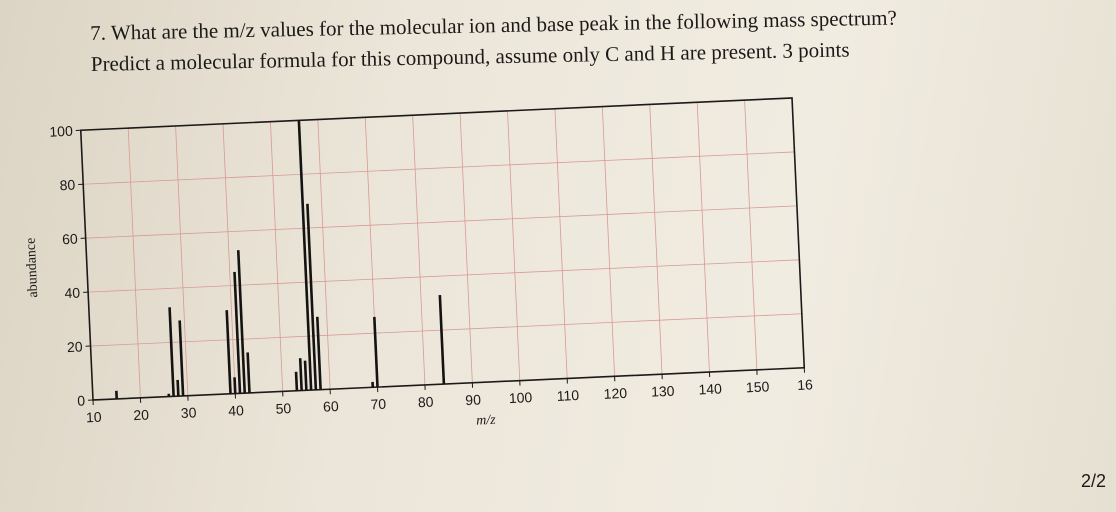  Describe the element at coordinates (75, 346) in the screenshot. I see `y-tick-label: 20` at that location.